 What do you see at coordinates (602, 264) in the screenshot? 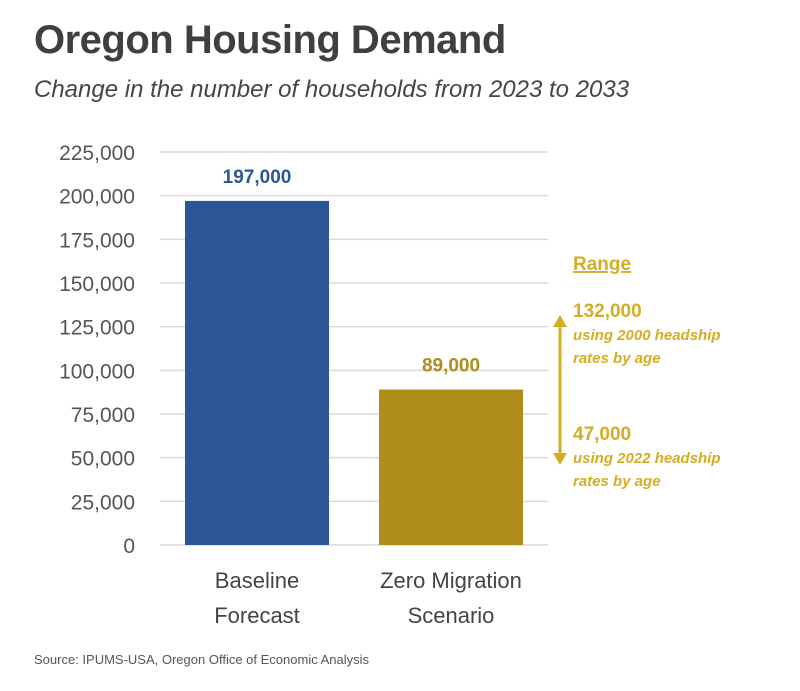
I see `range-title: Range` at bounding box center [602, 264].